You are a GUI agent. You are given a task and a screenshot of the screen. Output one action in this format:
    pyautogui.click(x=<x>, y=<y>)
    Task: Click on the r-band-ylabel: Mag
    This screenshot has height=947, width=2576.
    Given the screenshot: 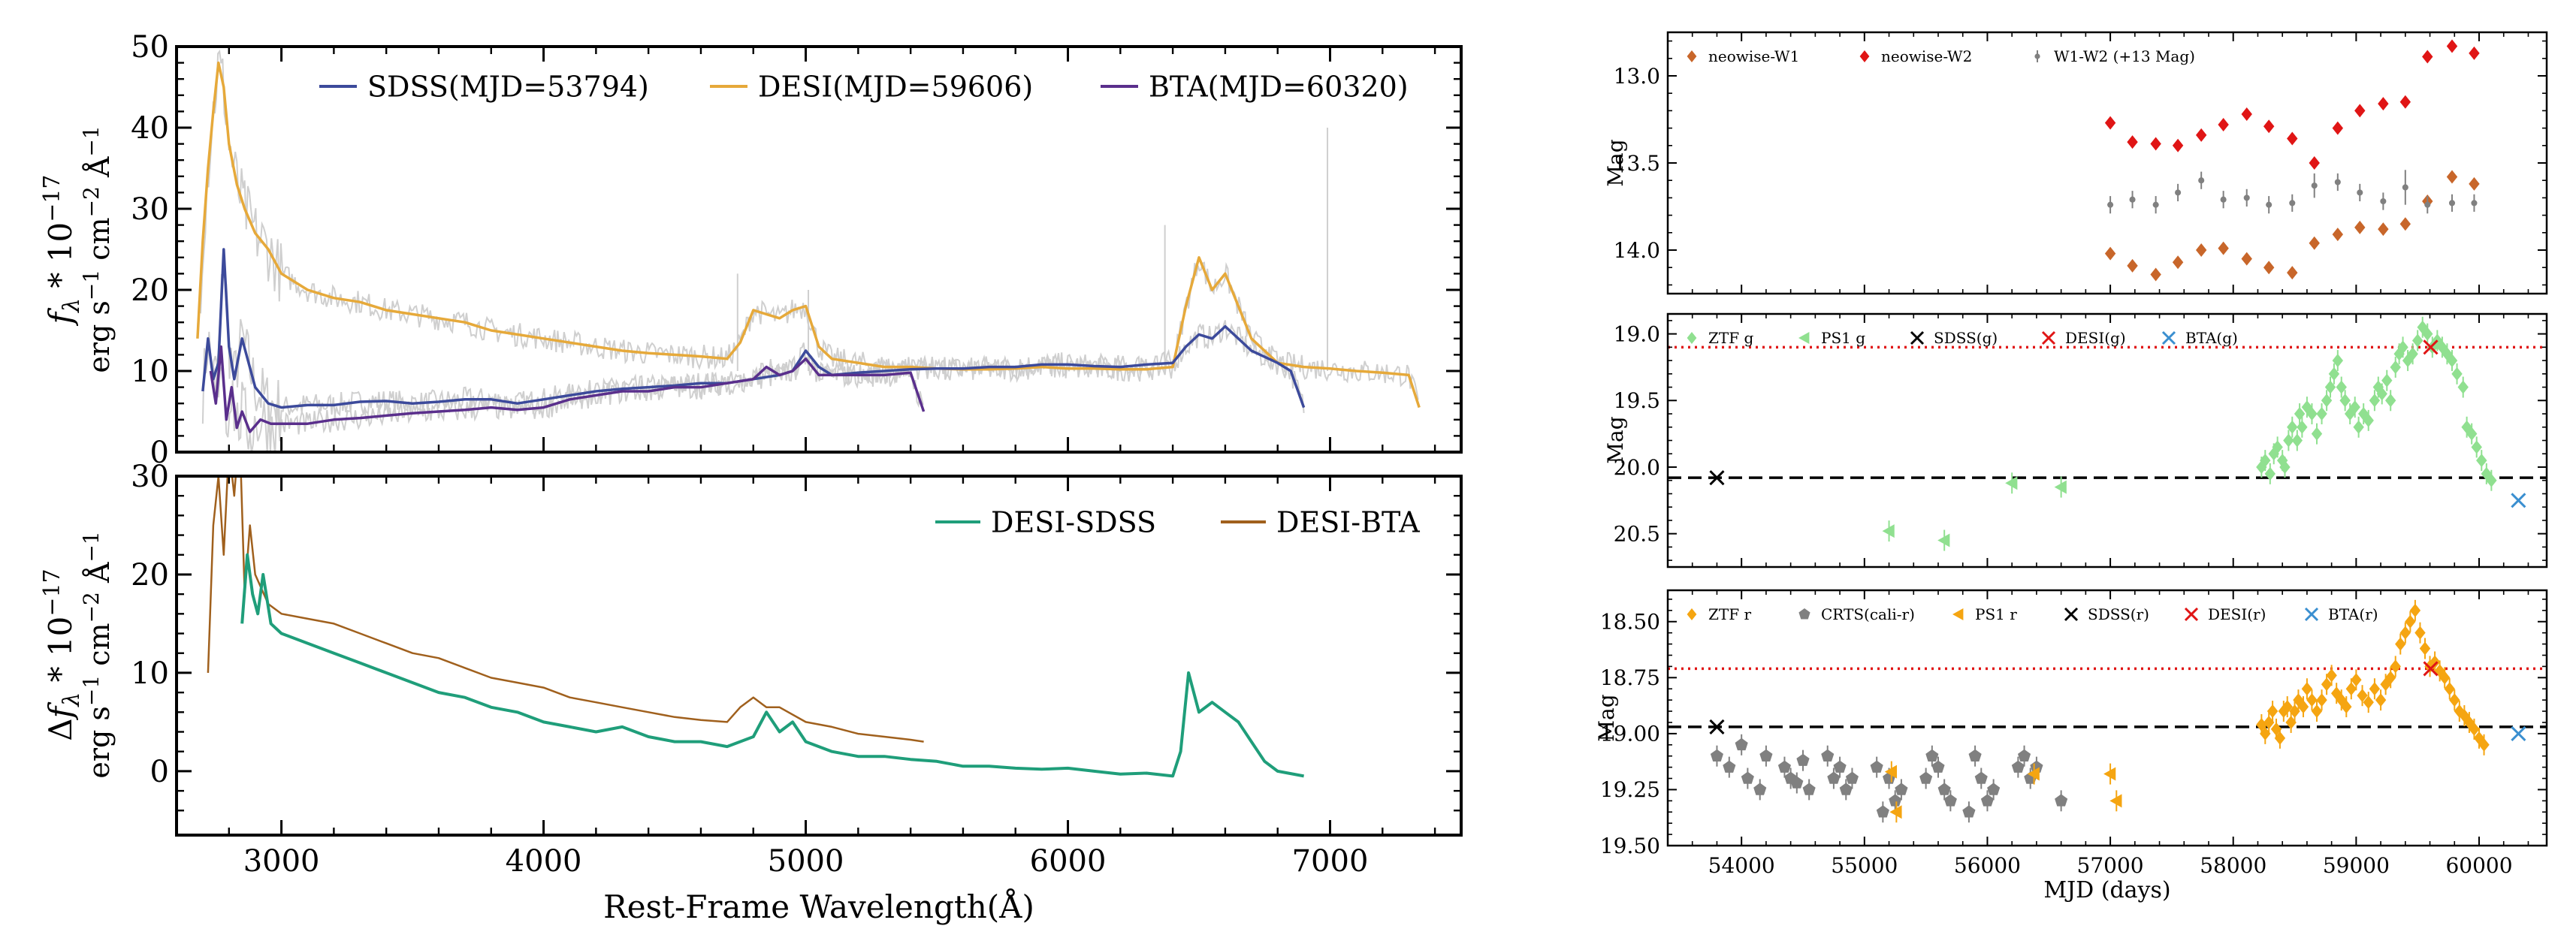 What is the action you would take?
    pyautogui.click(x=1606, y=717)
    